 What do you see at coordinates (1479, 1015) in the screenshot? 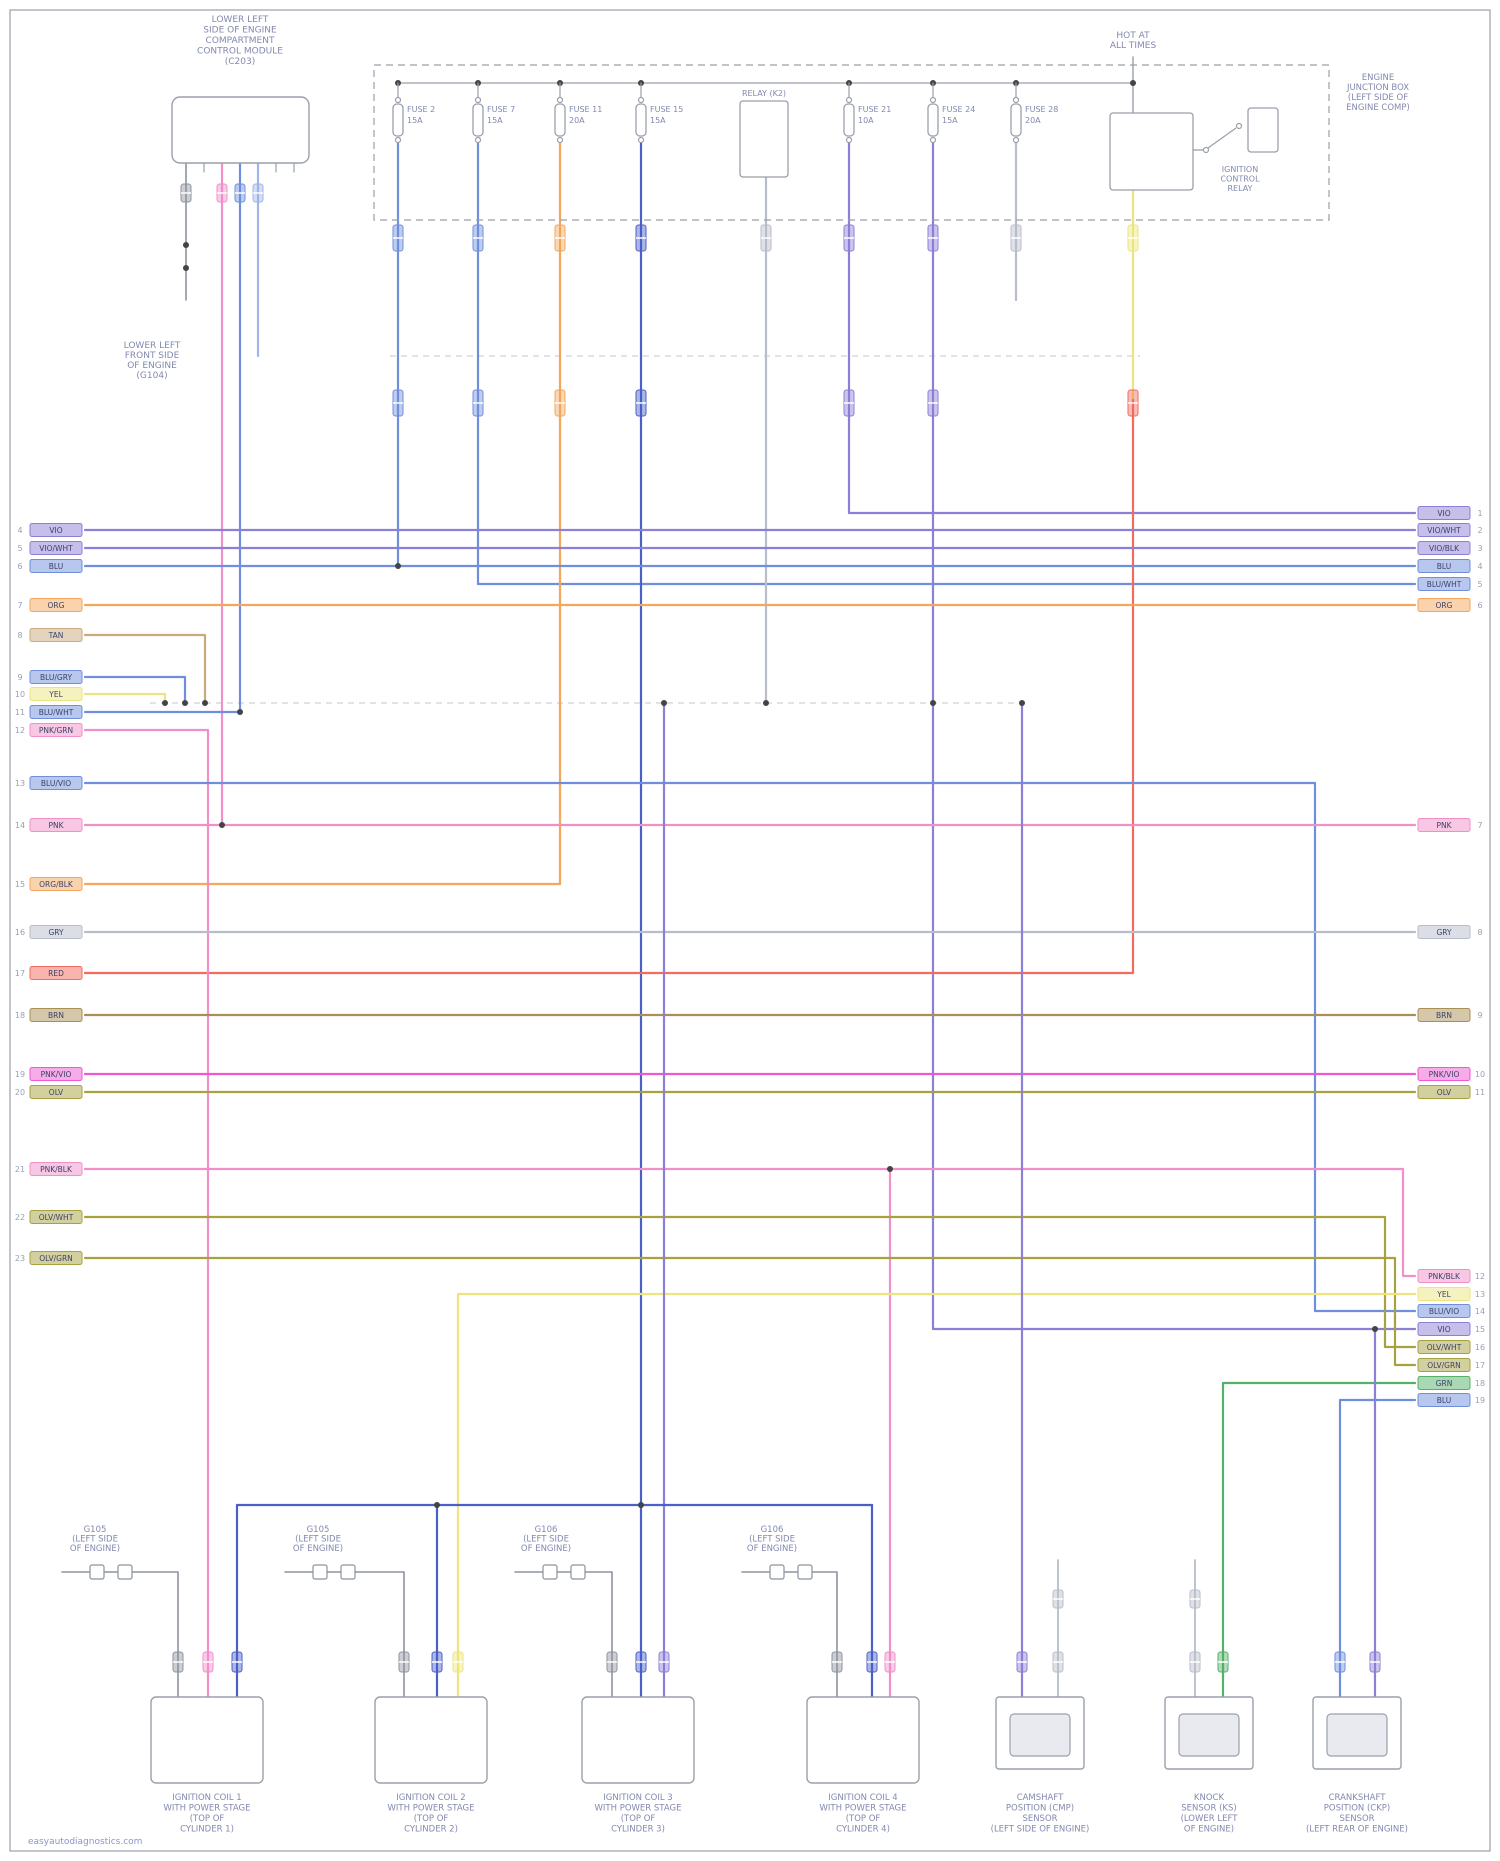
I see `edge-pin-number: 9` at bounding box center [1479, 1015].